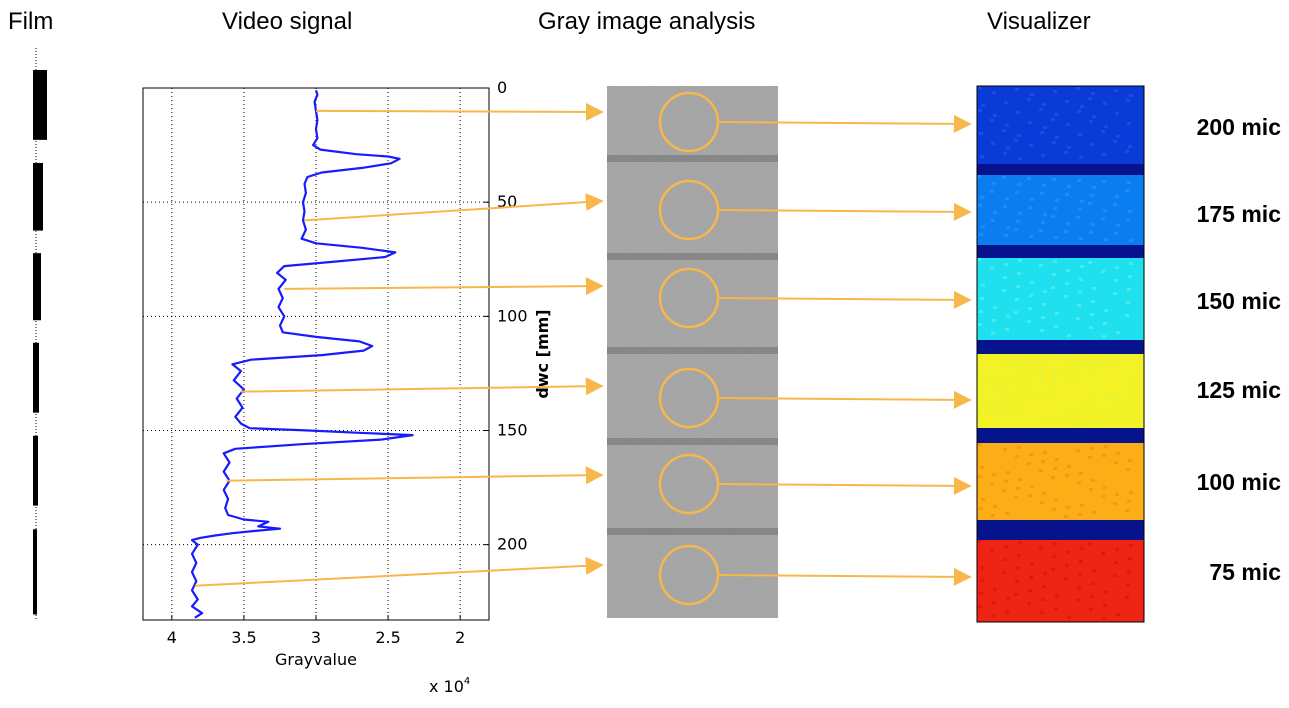  What do you see at coordinates (845, 299) in the screenshot?
I see `arrow-gray-to-visualizer` at bounding box center [845, 299].